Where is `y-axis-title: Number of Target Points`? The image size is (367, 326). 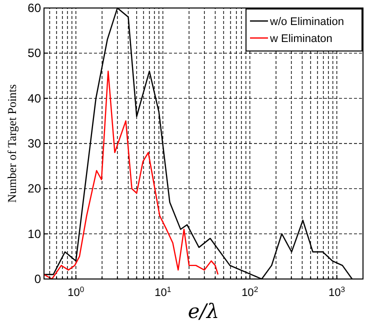 y-axis-title: Number of Target Points is located at coordinates (12, 143).